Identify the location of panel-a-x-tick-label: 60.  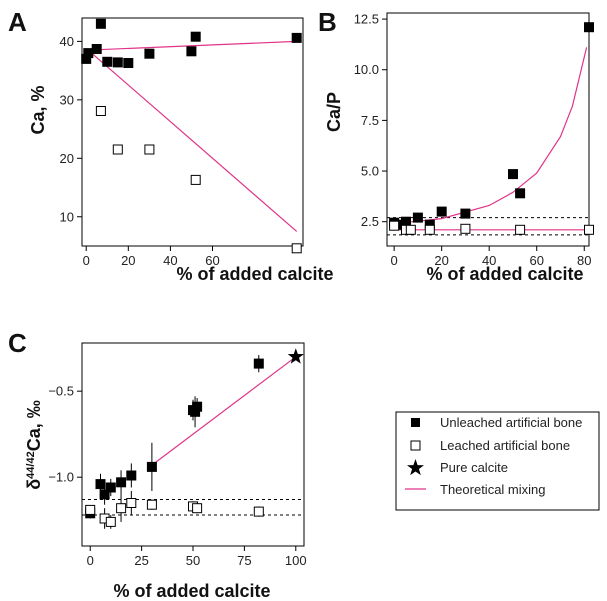
(212, 260).